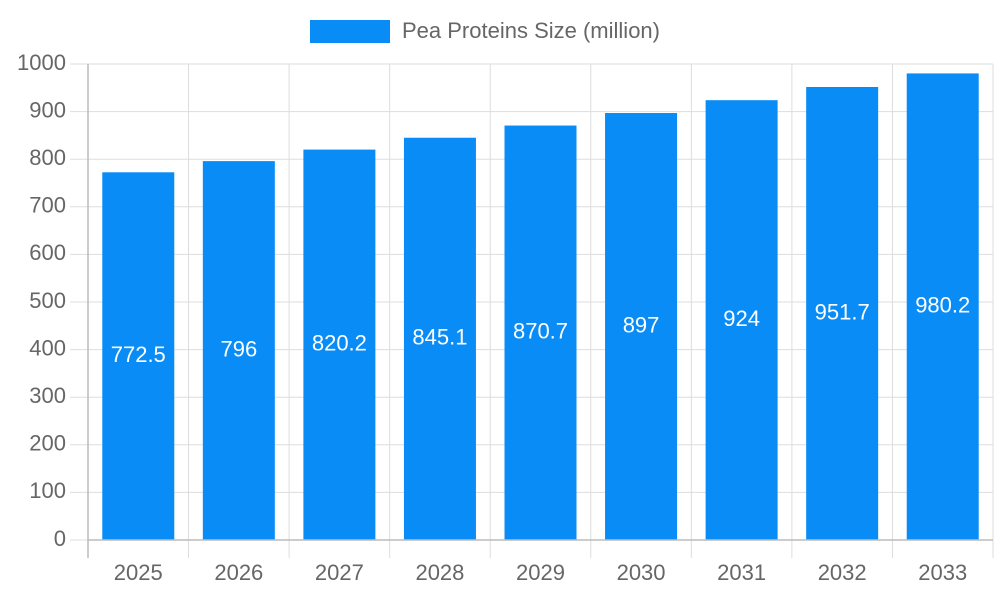 This screenshot has width=1000, height=600. I want to click on value-label: 845.1, so click(439, 337).